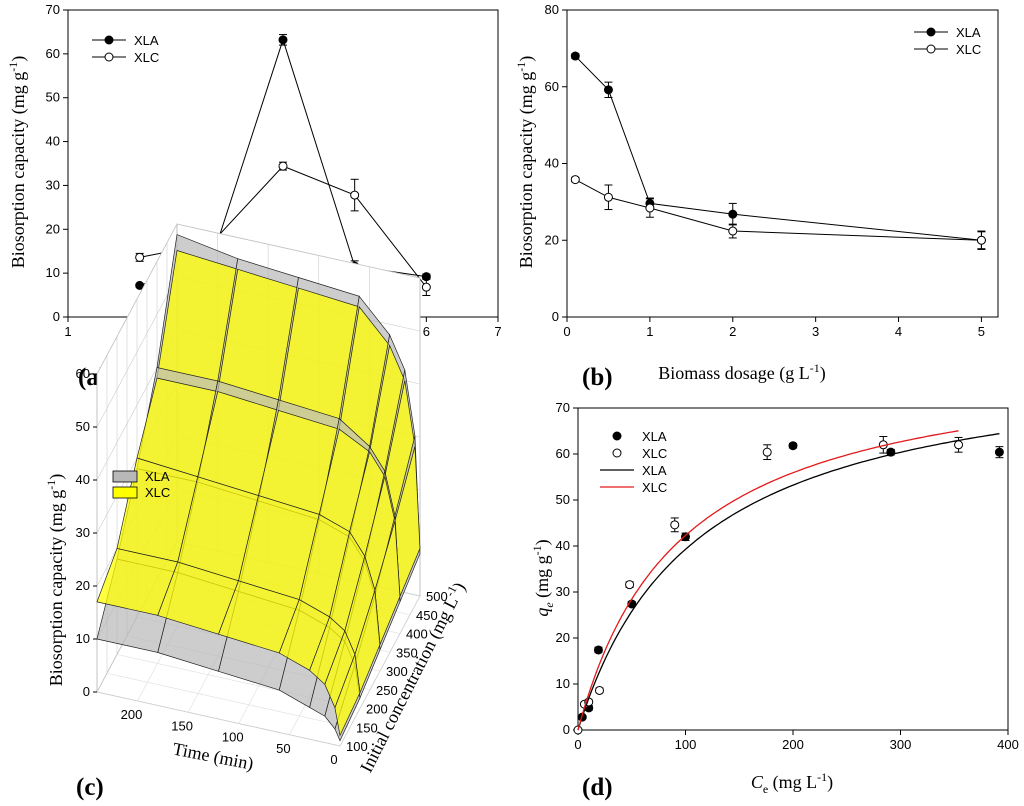  Describe the element at coordinates (347, 695) in the screenshot. I see `surface-xlc-patch` at that location.